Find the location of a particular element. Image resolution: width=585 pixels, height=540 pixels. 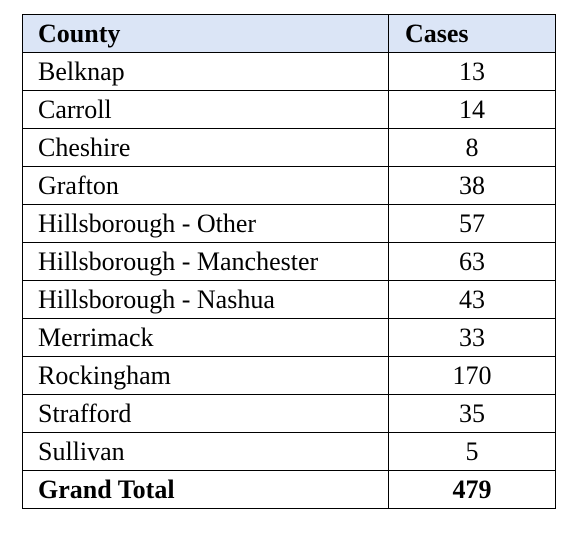

county-cell: Cheshire is located at coordinates (205, 147).